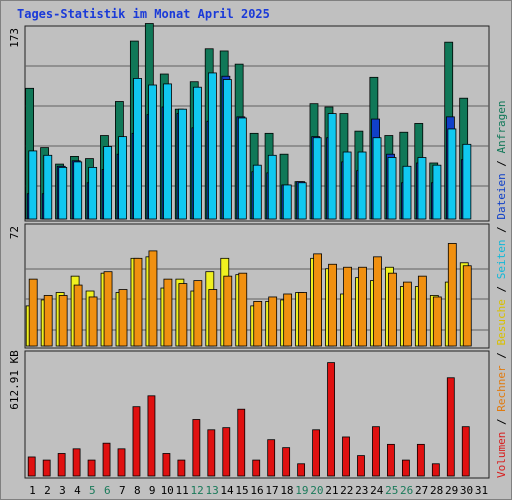 This screenshot has width=512, height=500. I want to click on x-tick-label-day-20: 20, so click(316, 490).